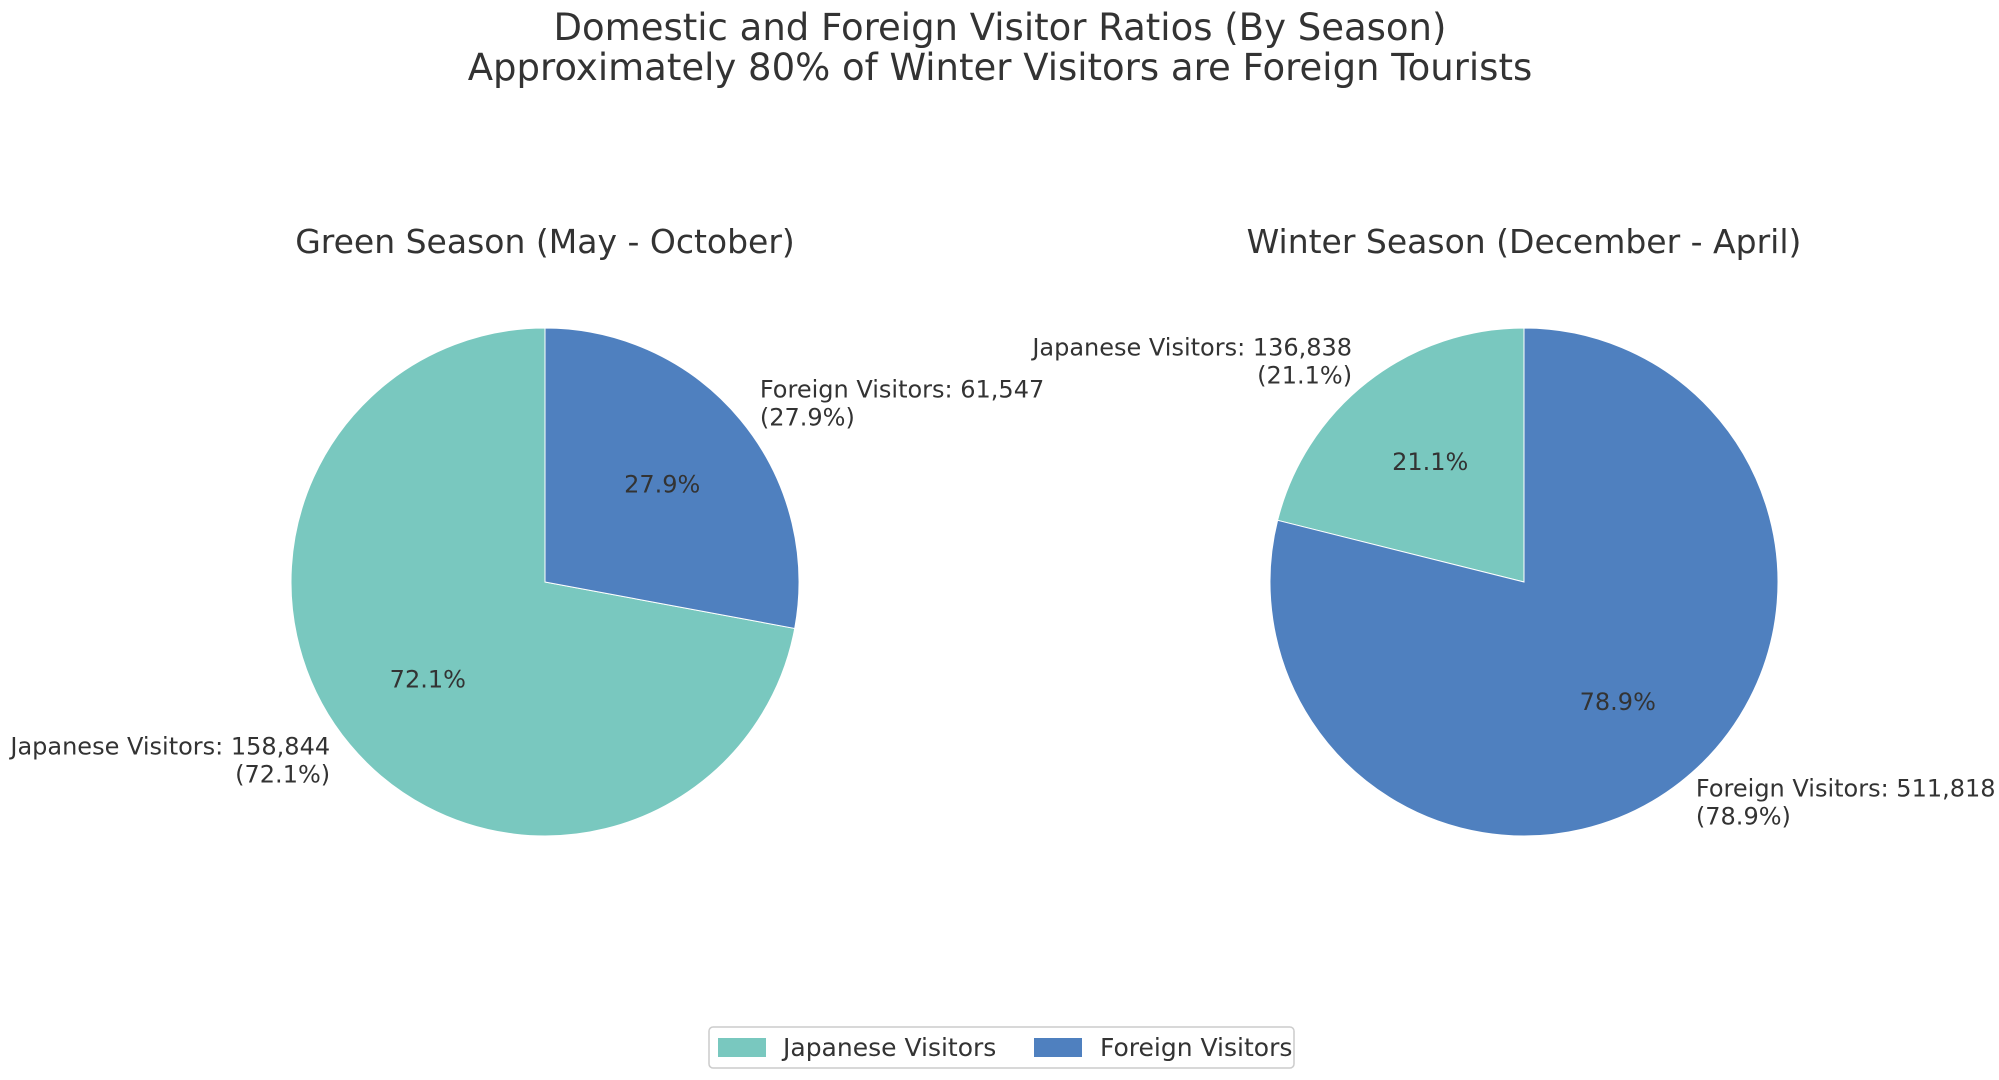 The height and width of the screenshot is (1080, 1999). I want to click on winter-season-outer-label-japanese-visitors: Japanese Visitors: 136,838 (21.1%), so click(1191, 362).